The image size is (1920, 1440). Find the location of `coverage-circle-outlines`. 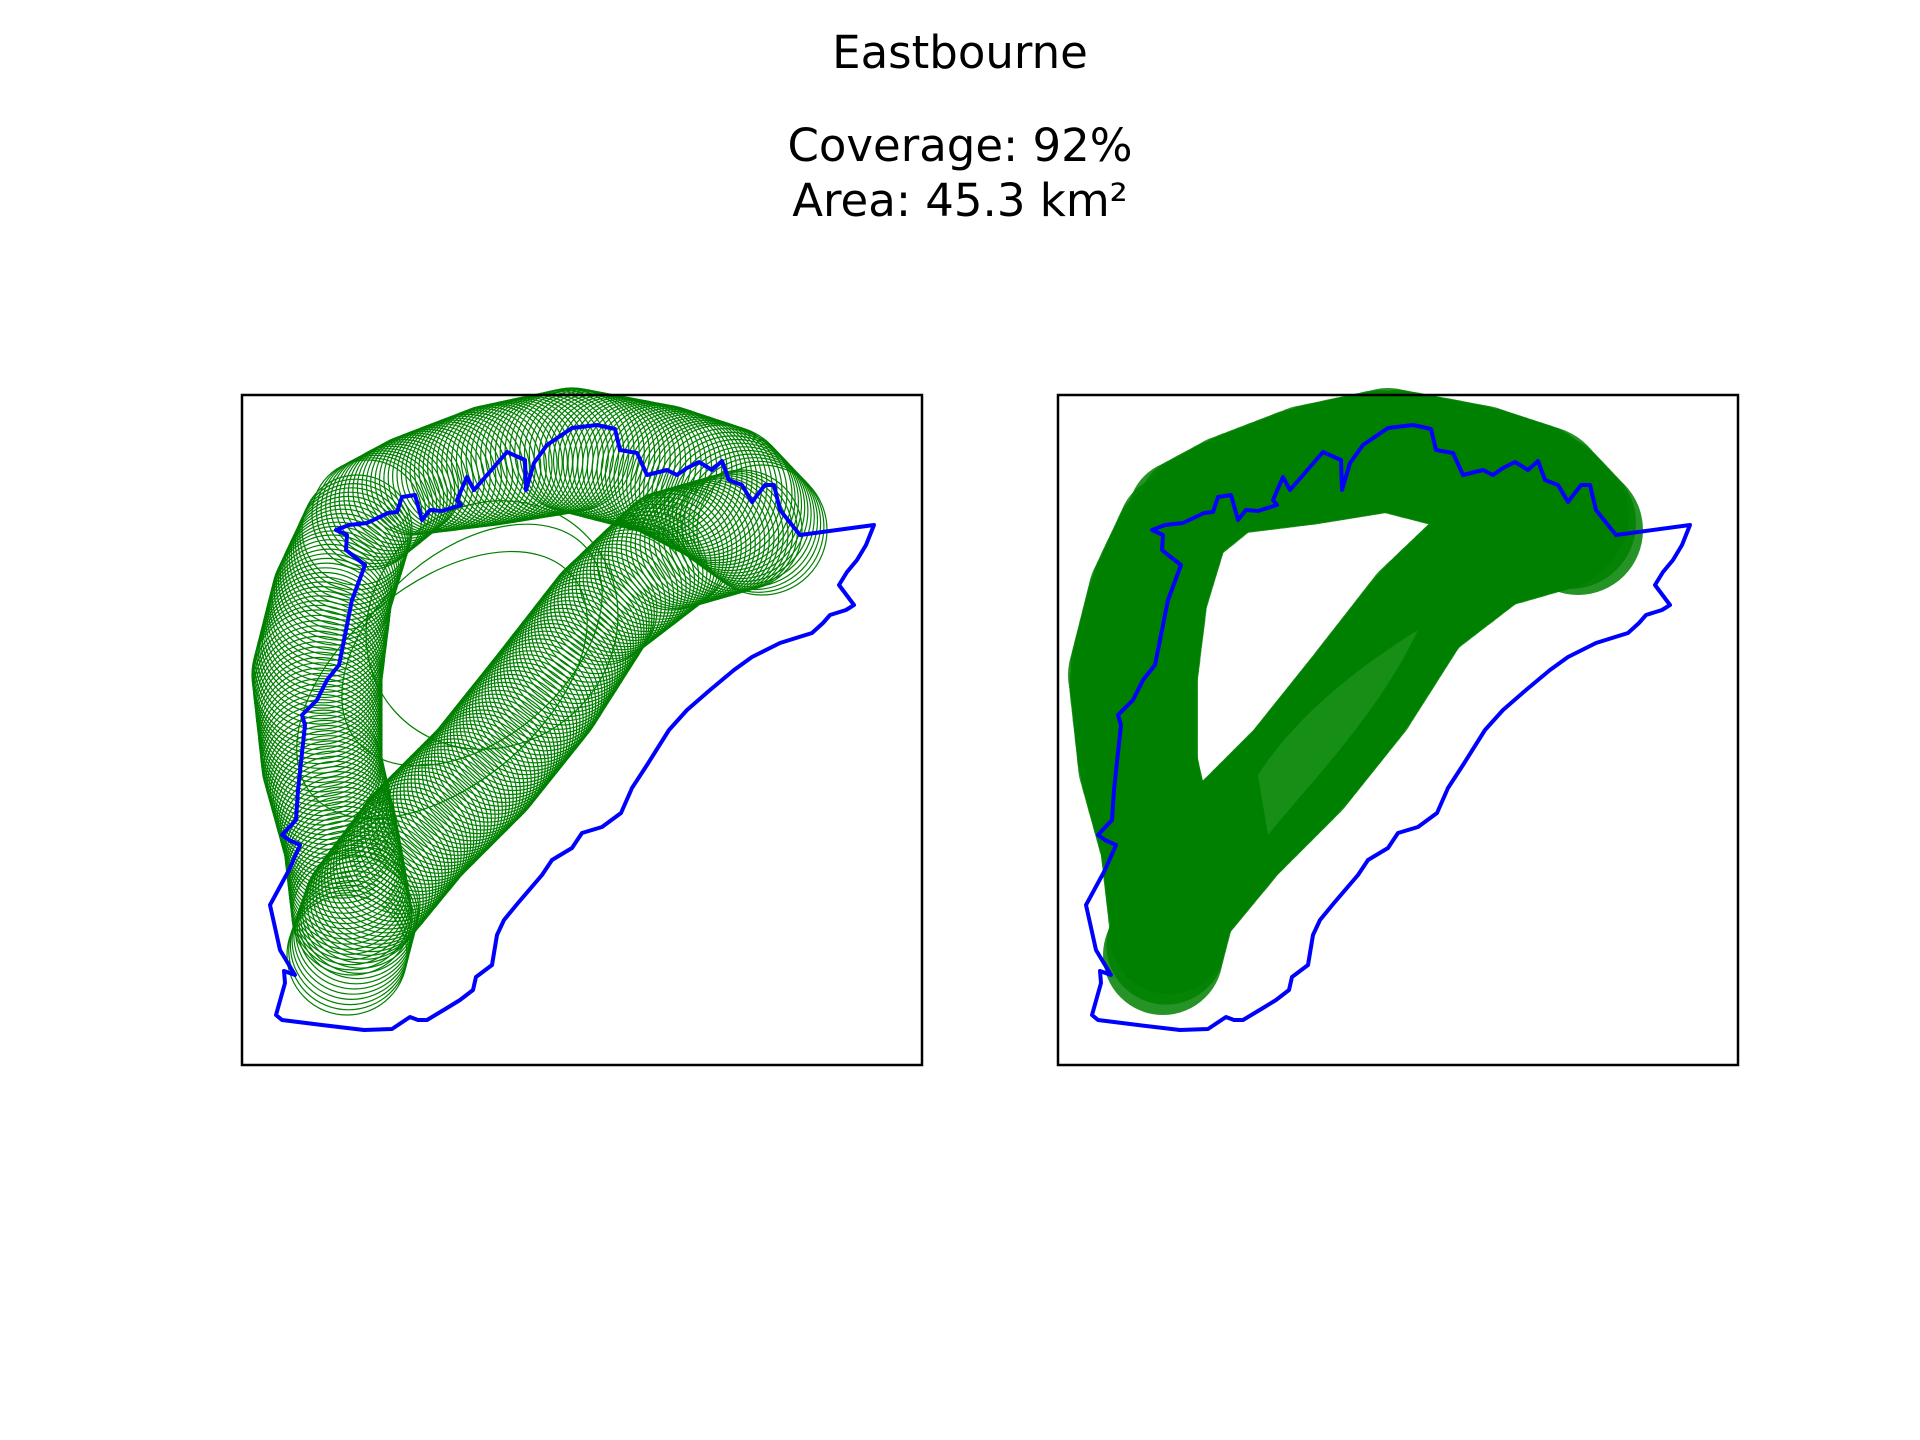

coverage-circle-outlines is located at coordinates (539, 701).